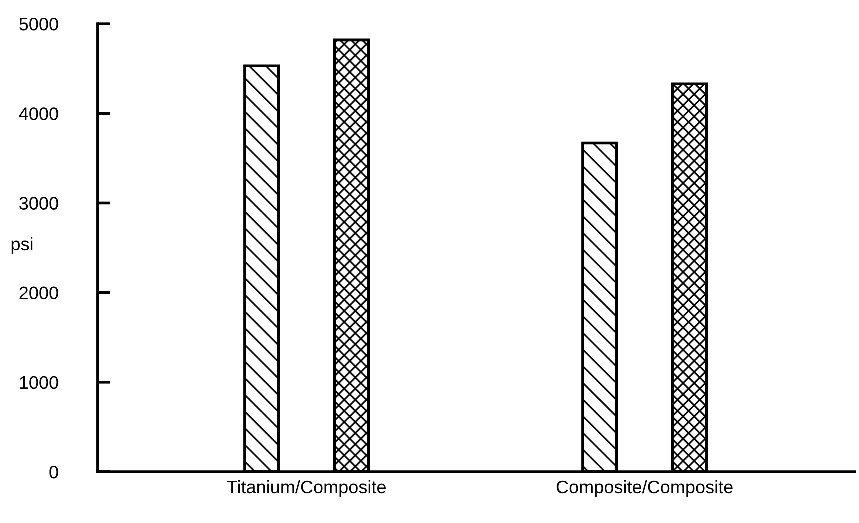  I want to click on y-tick-label: 4000, so click(38, 114).